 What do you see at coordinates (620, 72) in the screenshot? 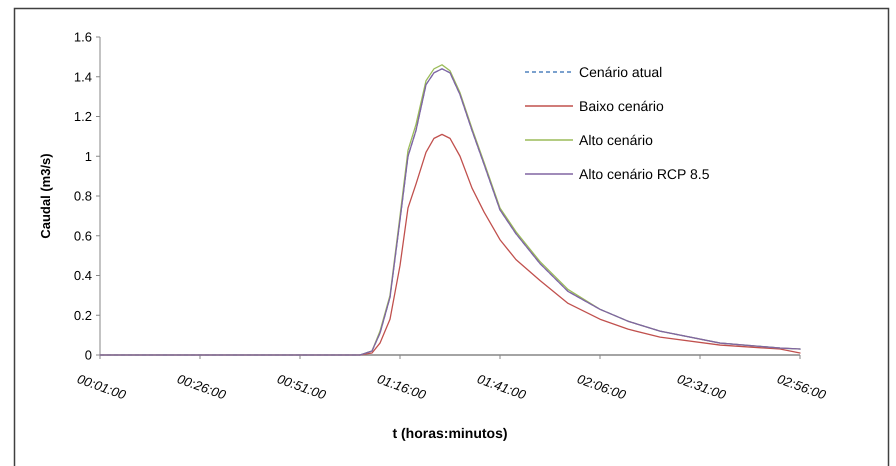
I see `legend-label: Cenário atual` at bounding box center [620, 72].